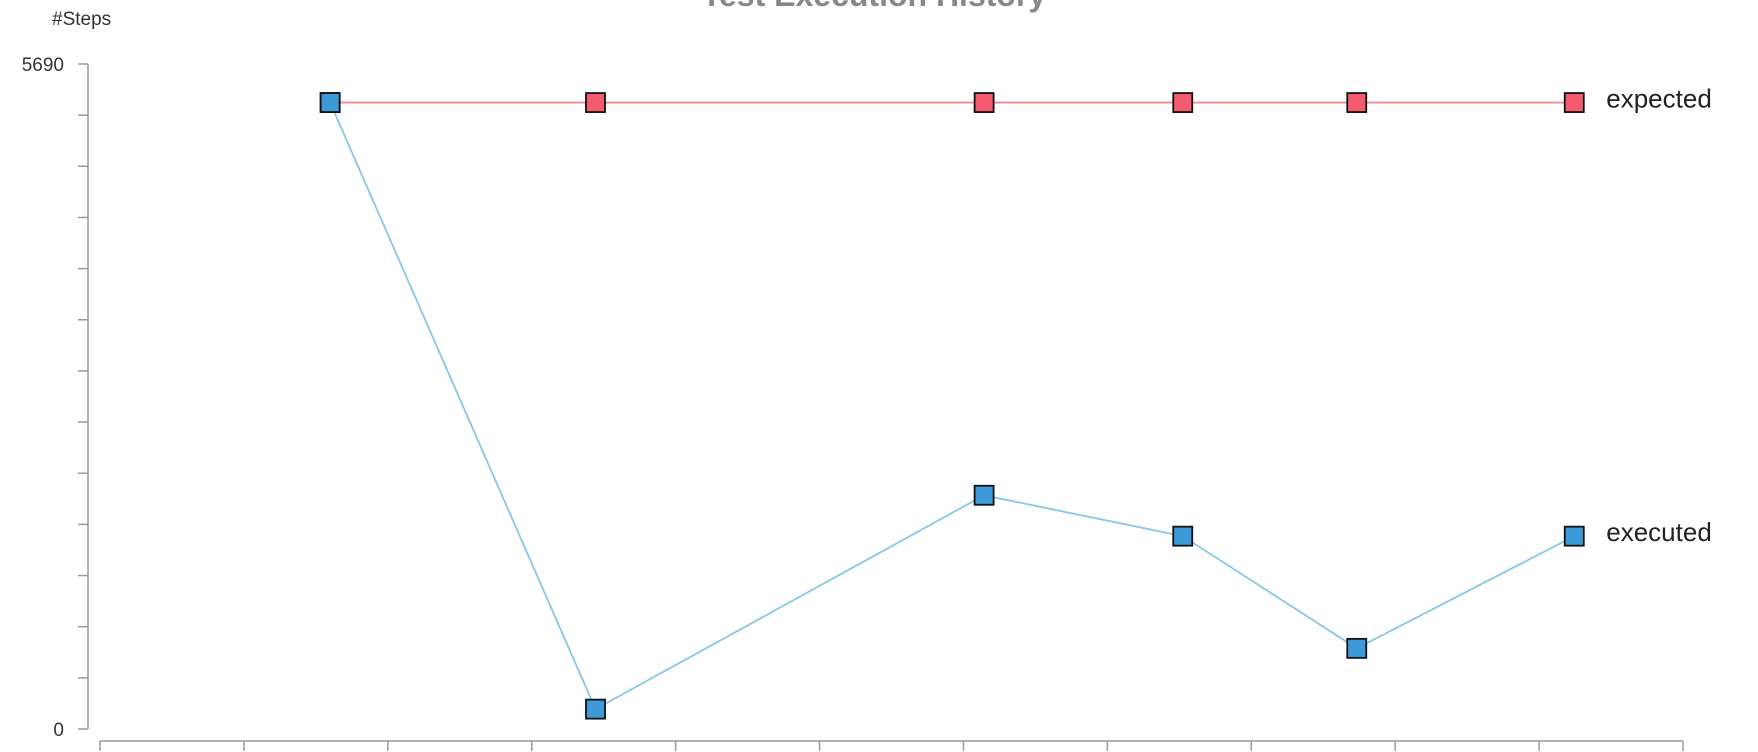  Describe the element at coordinates (58, 730) in the screenshot. I see `y-tick-label: 0` at that location.